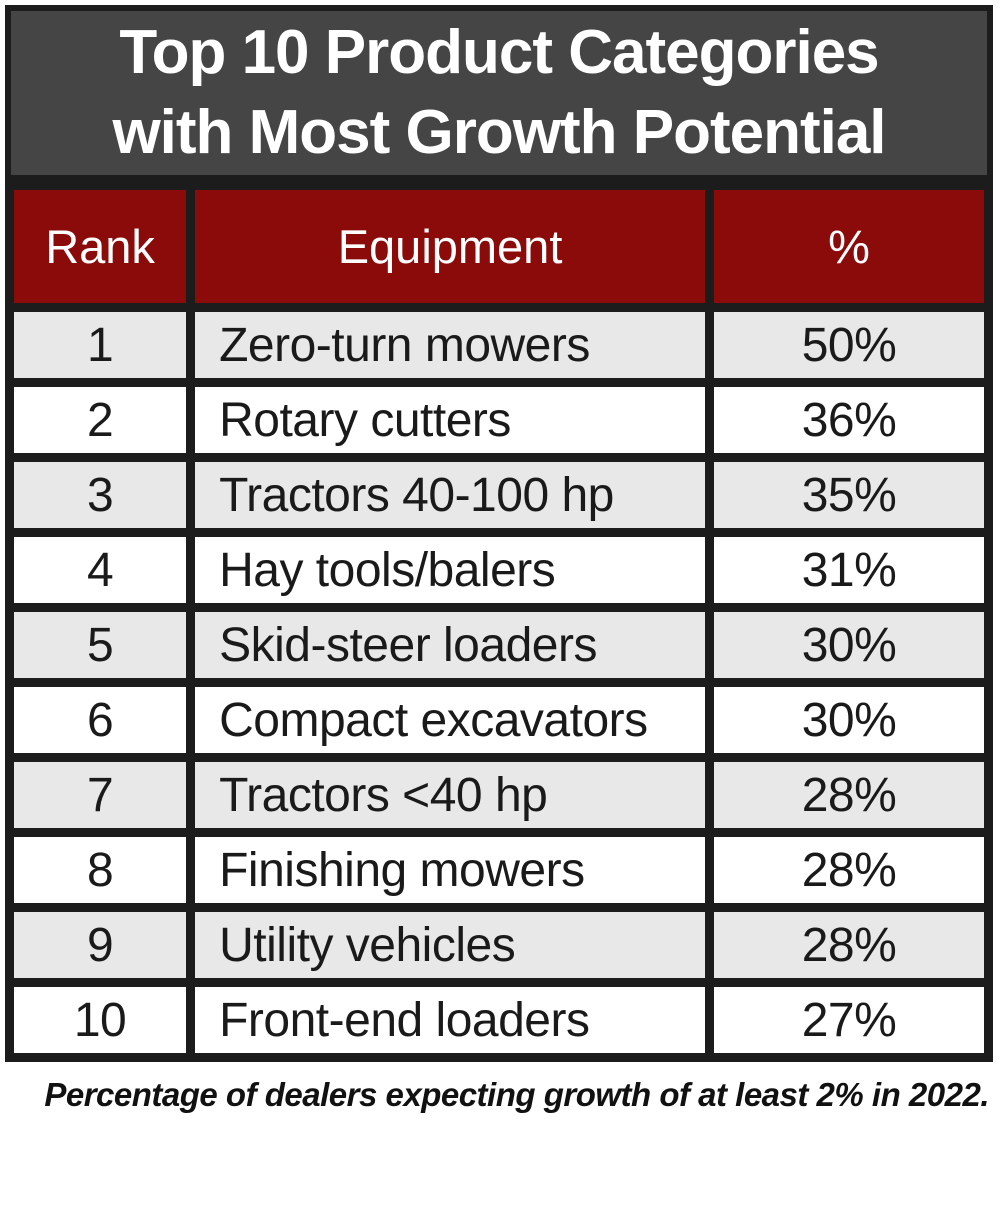  What do you see at coordinates (100, 495) in the screenshot?
I see `rank-cell: 3` at bounding box center [100, 495].